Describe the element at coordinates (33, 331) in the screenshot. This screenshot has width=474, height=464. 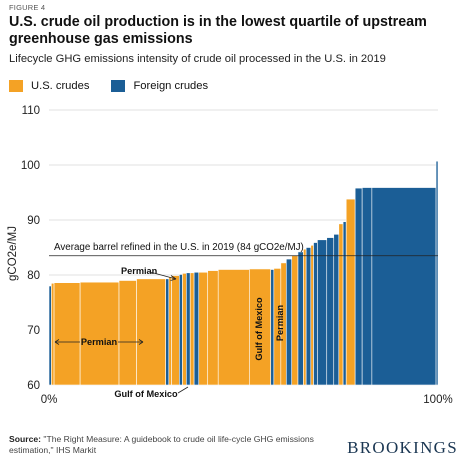
I see `y-tick-label: 70` at that location.